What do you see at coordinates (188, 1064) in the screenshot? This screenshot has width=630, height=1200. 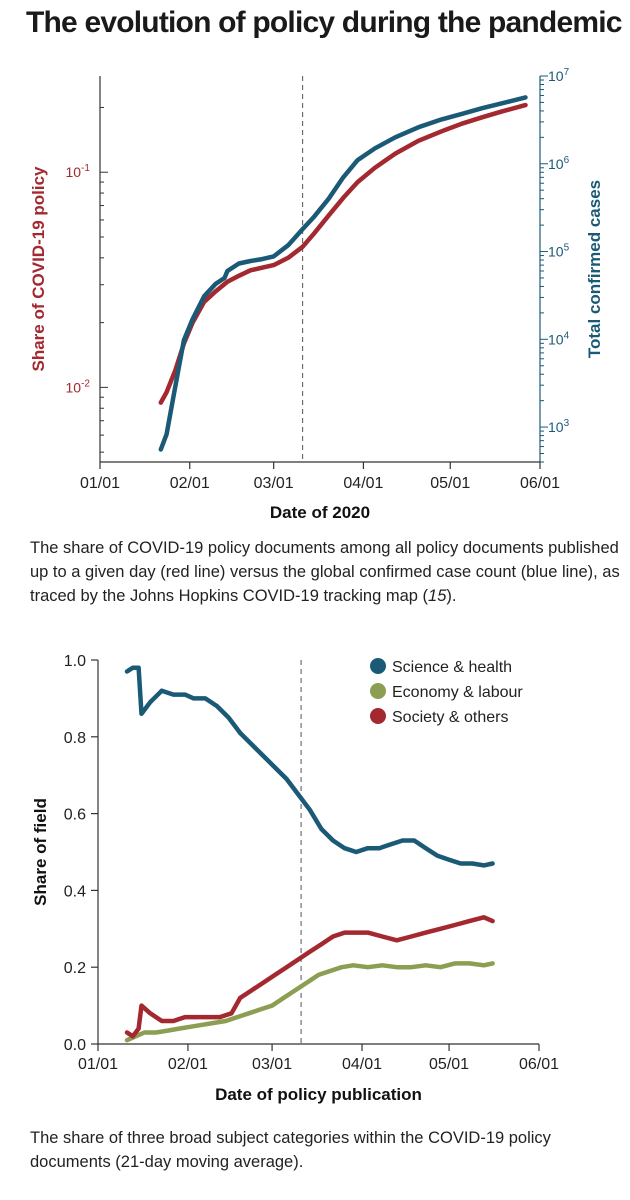 I see `chart2-x-tick-label: 02/01` at bounding box center [188, 1064].